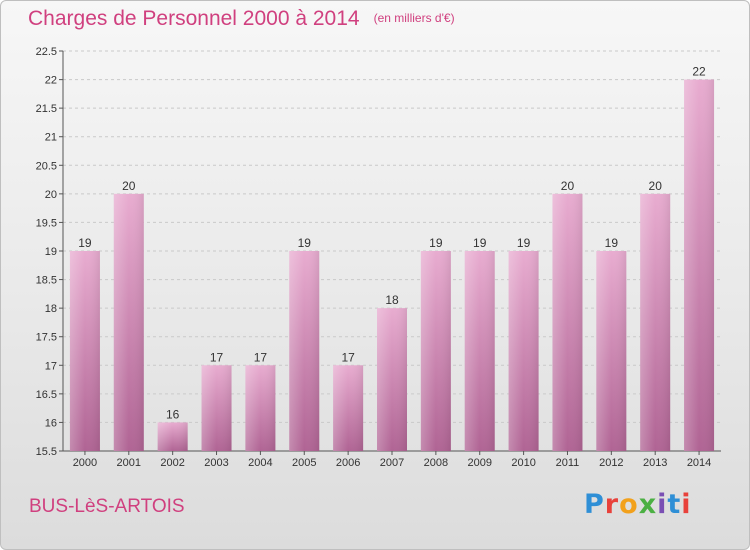 The height and width of the screenshot is (550, 750). What do you see at coordinates (674, 504) in the screenshot?
I see `logo-letter: t` at bounding box center [674, 504].